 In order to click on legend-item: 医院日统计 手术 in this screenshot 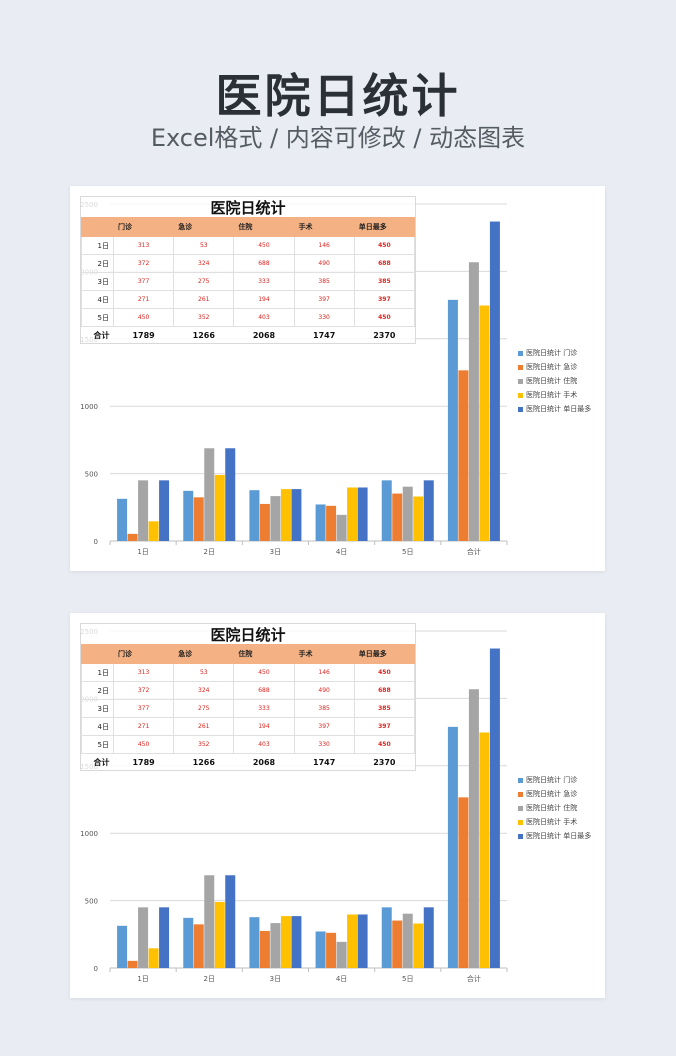, I will do `click(554, 822)`.